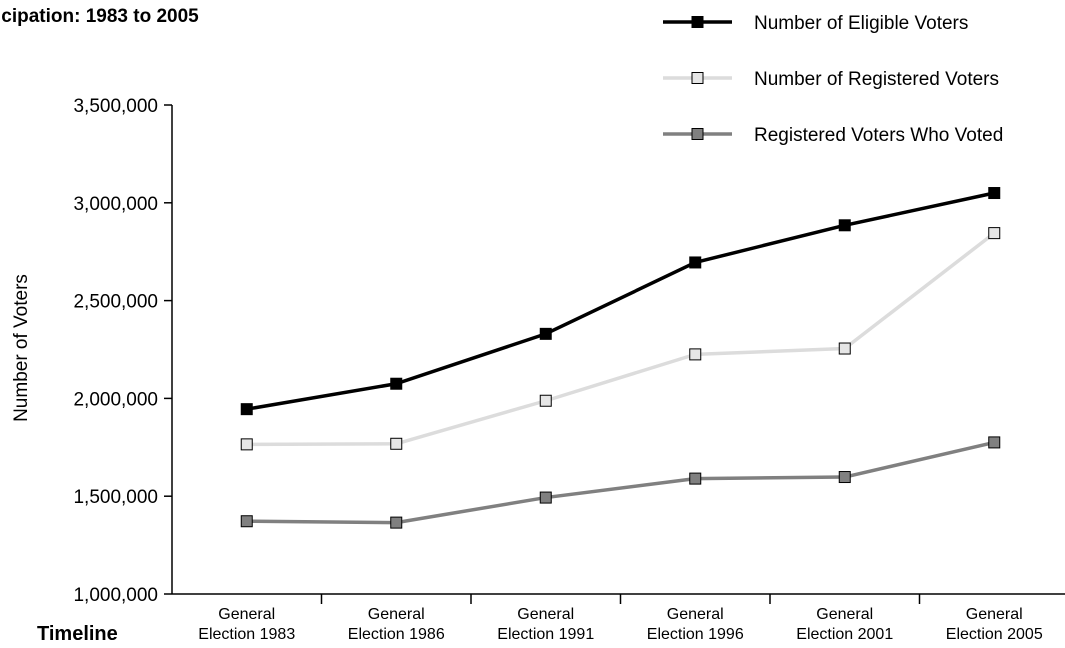 The image size is (1065, 648). What do you see at coordinates (396, 624) in the screenshot?
I see `x-tick-label: General Election 1986` at bounding box center [396, 624].